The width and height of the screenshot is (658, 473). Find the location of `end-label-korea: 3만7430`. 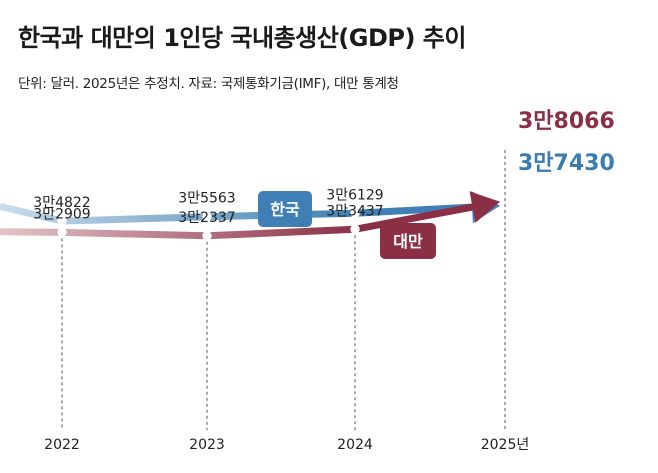

end-label-korea: 3만7430 is located at coordinates (566, 163).